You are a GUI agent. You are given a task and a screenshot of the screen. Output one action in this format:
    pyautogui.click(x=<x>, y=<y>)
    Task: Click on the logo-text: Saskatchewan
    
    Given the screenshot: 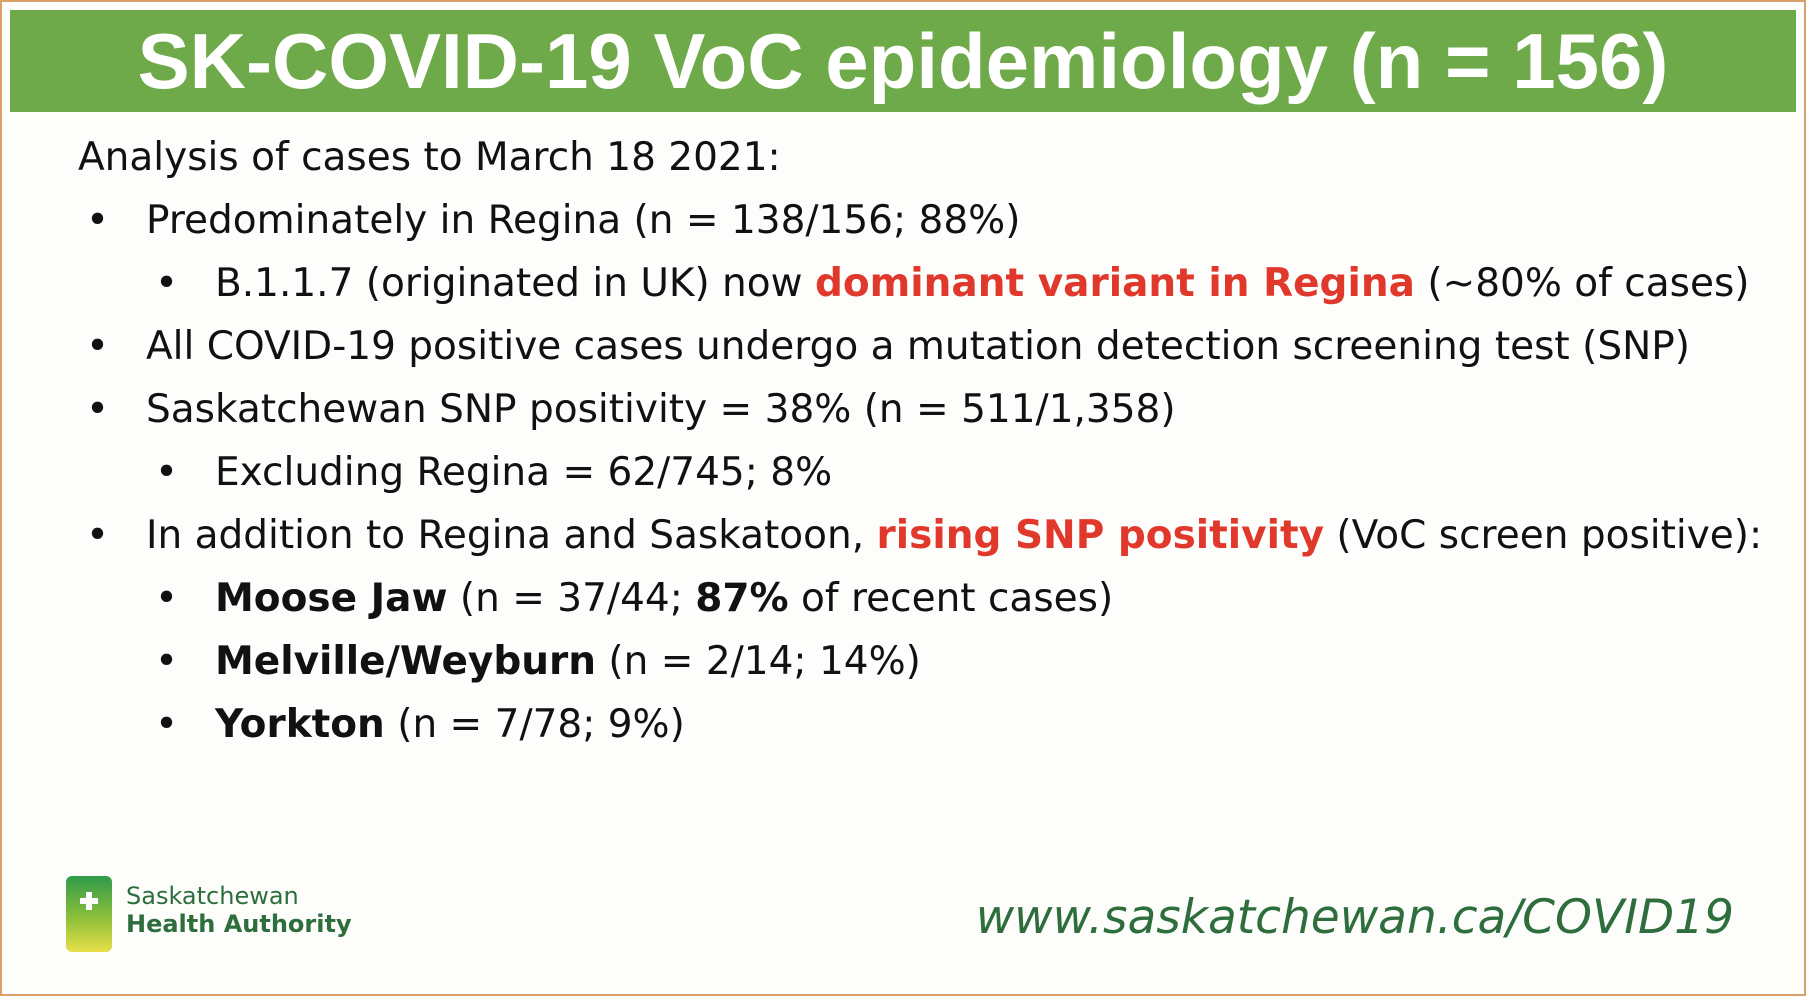 What is the action you would take?
    pyautogui.click(x=212, y=896)
    